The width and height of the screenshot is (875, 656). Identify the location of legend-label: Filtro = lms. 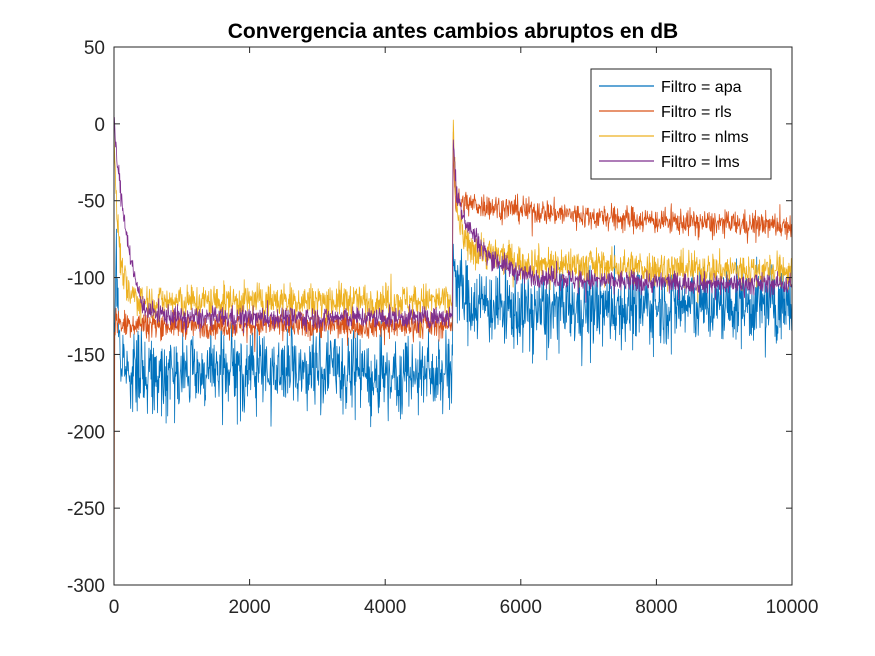
(700, 162).